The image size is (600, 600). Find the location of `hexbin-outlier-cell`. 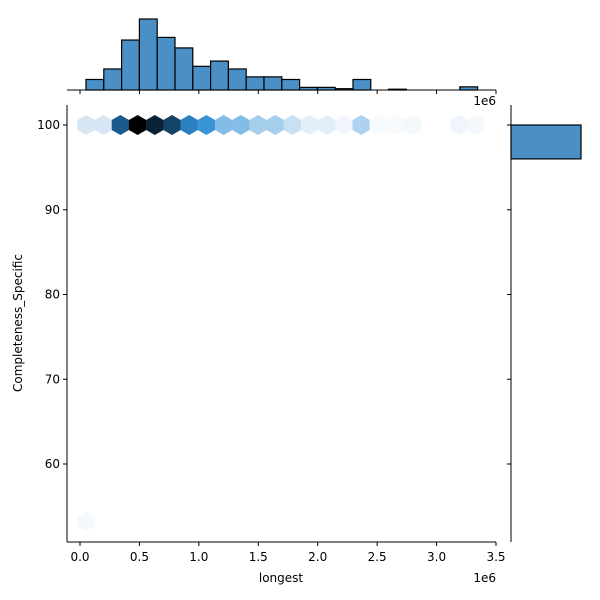

hexbin-outlier-cell is located at coordinates (86, 521).